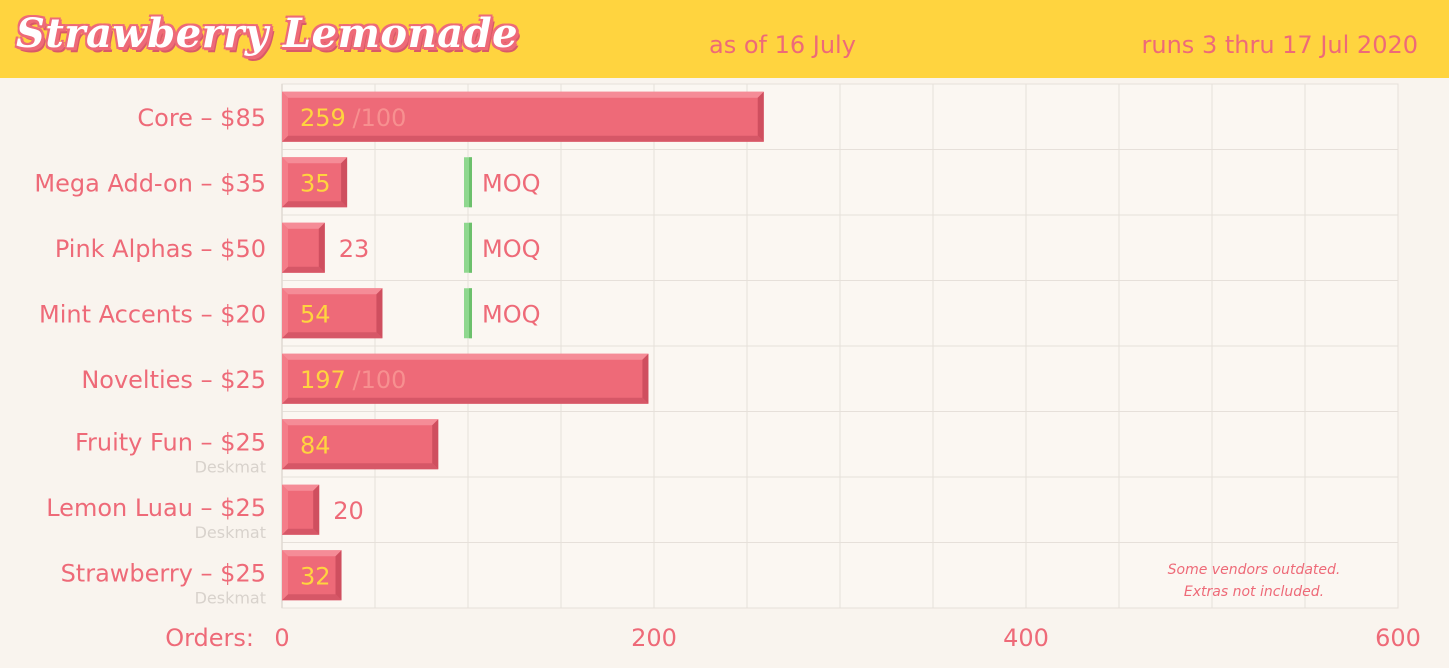  What do you see at coordinates (163, 573) in the screenshot?
I see `category-label: Strawberry – $25` at bounding box center [163, 573].